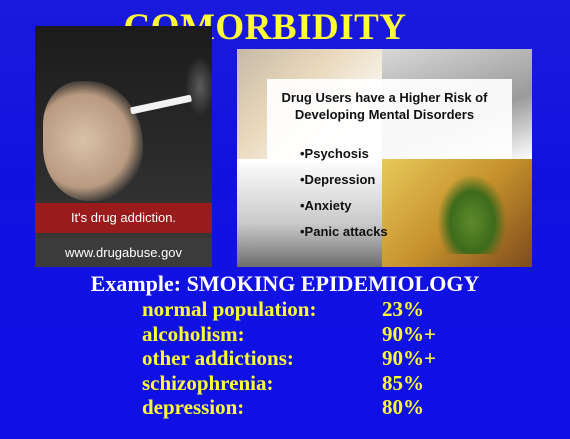  What do you see at coordinates (218, 358) in the screenshot?
I see `stat-label: other addictions:` at bounding box center [218, 358].